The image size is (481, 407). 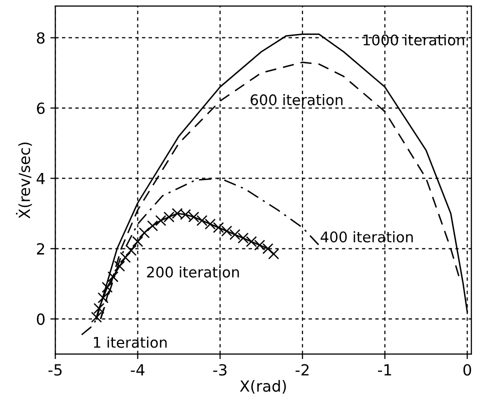 What do you see at coordinates (263, 387) in the screenshot?
I see `x-axis-title: X(rad)` at bounding box center [263, 387].